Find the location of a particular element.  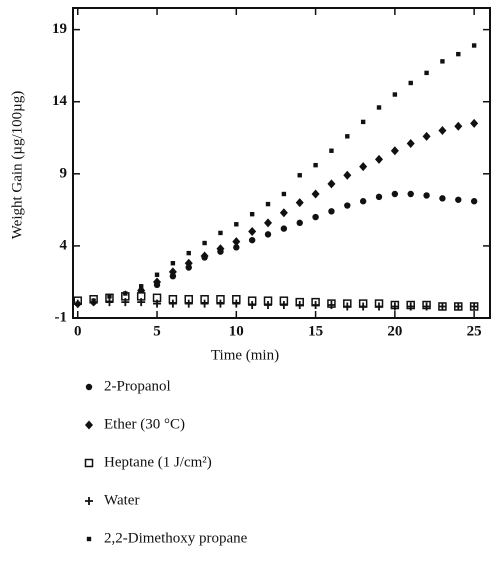

legend-label: Heptane (1 J/cm²) is located at coordinates (158, 462).